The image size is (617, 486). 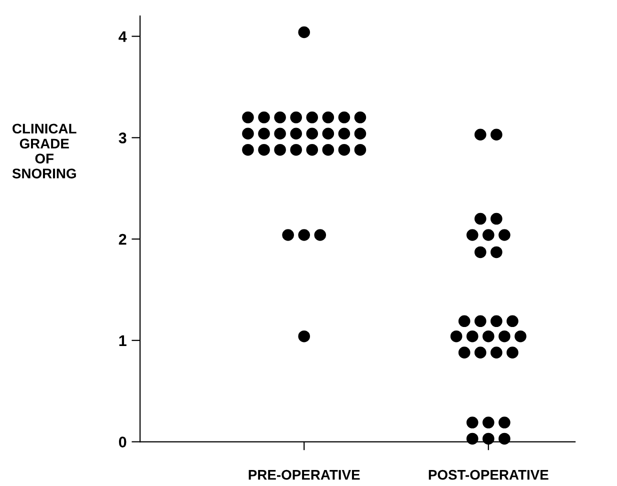 I want to click on y-tick-label: 1, so click(x=122, y=340).